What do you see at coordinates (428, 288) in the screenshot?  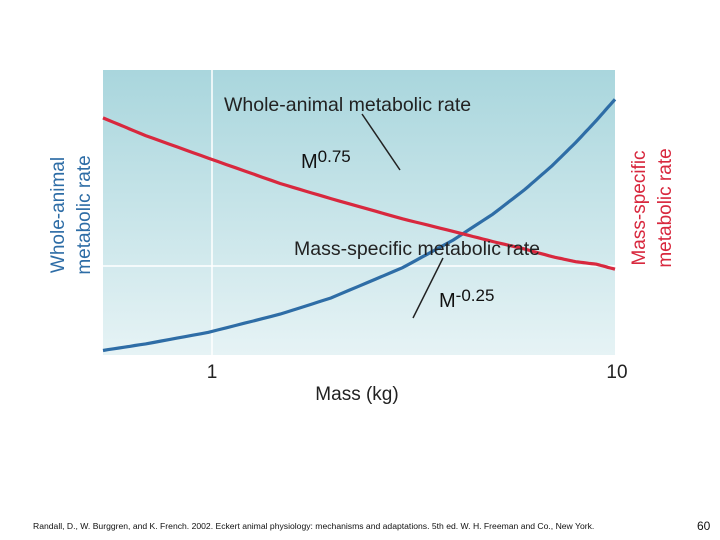 I see `leader-line-mass-specific` at bounding box center [428, 288].